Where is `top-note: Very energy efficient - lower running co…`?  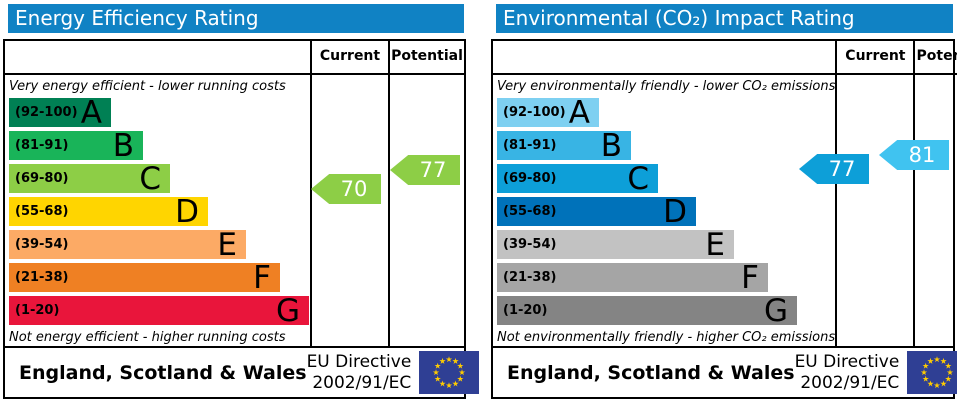 top-note: Very energy efficient - lower running co… is located at coordinates (147, 86).